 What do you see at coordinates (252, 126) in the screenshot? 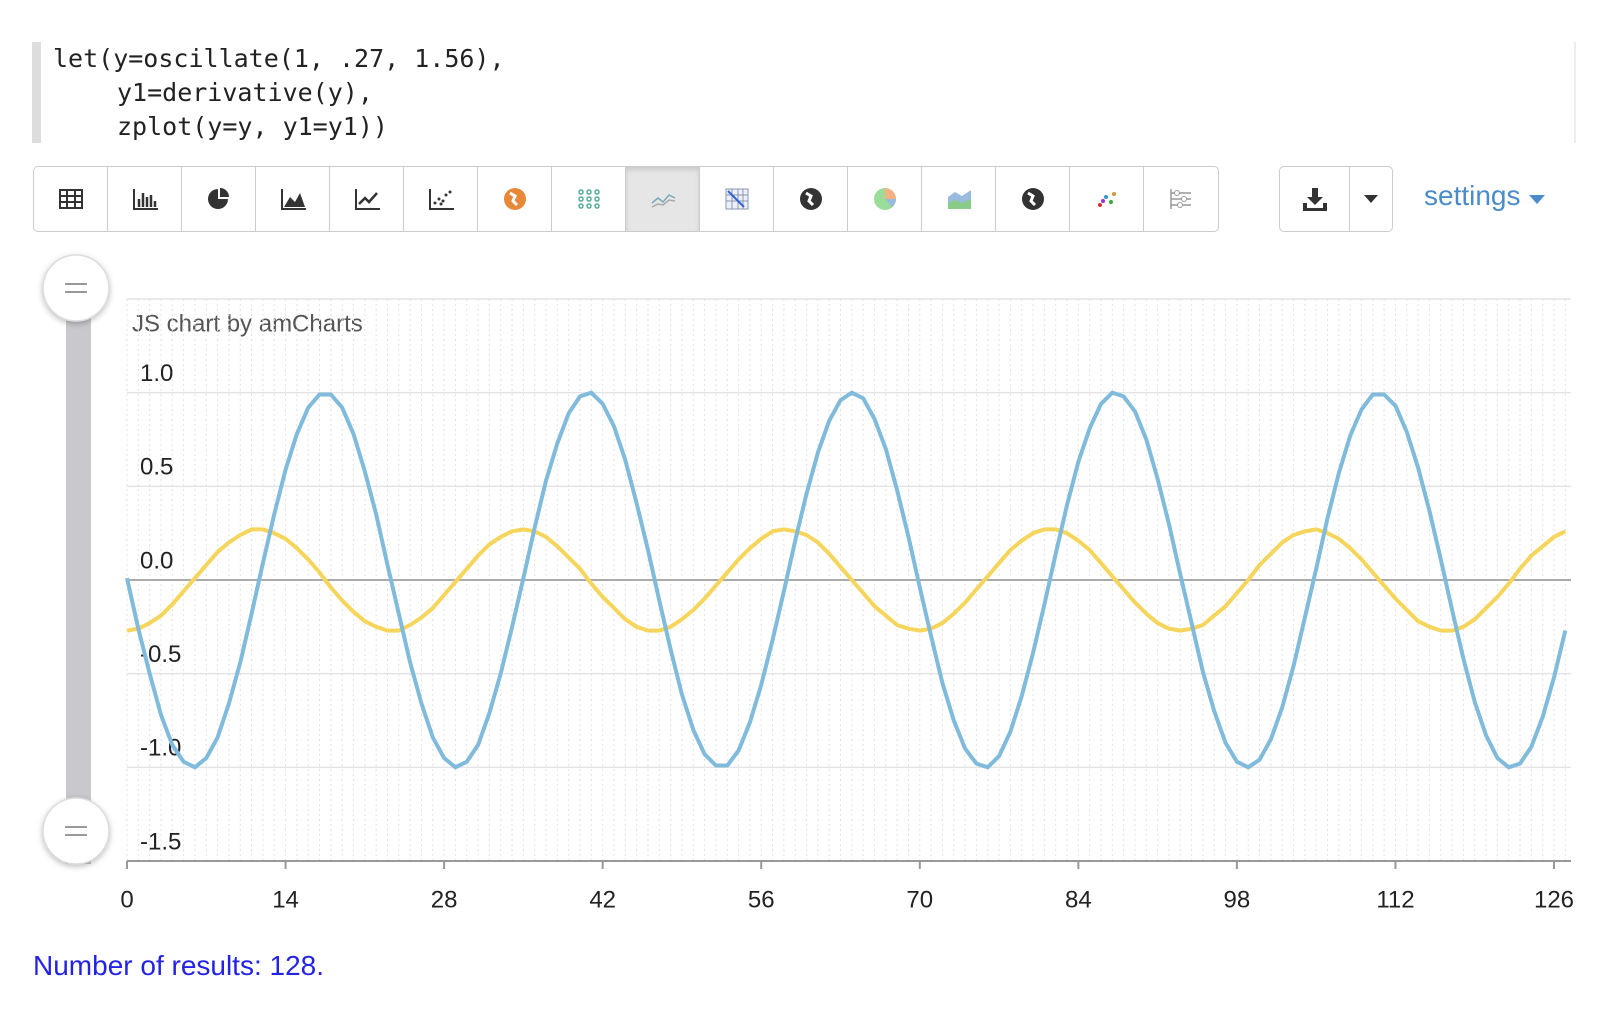
I see `code-line: zplot(y=y, y1=y1))` at bounding box center [252, 126].